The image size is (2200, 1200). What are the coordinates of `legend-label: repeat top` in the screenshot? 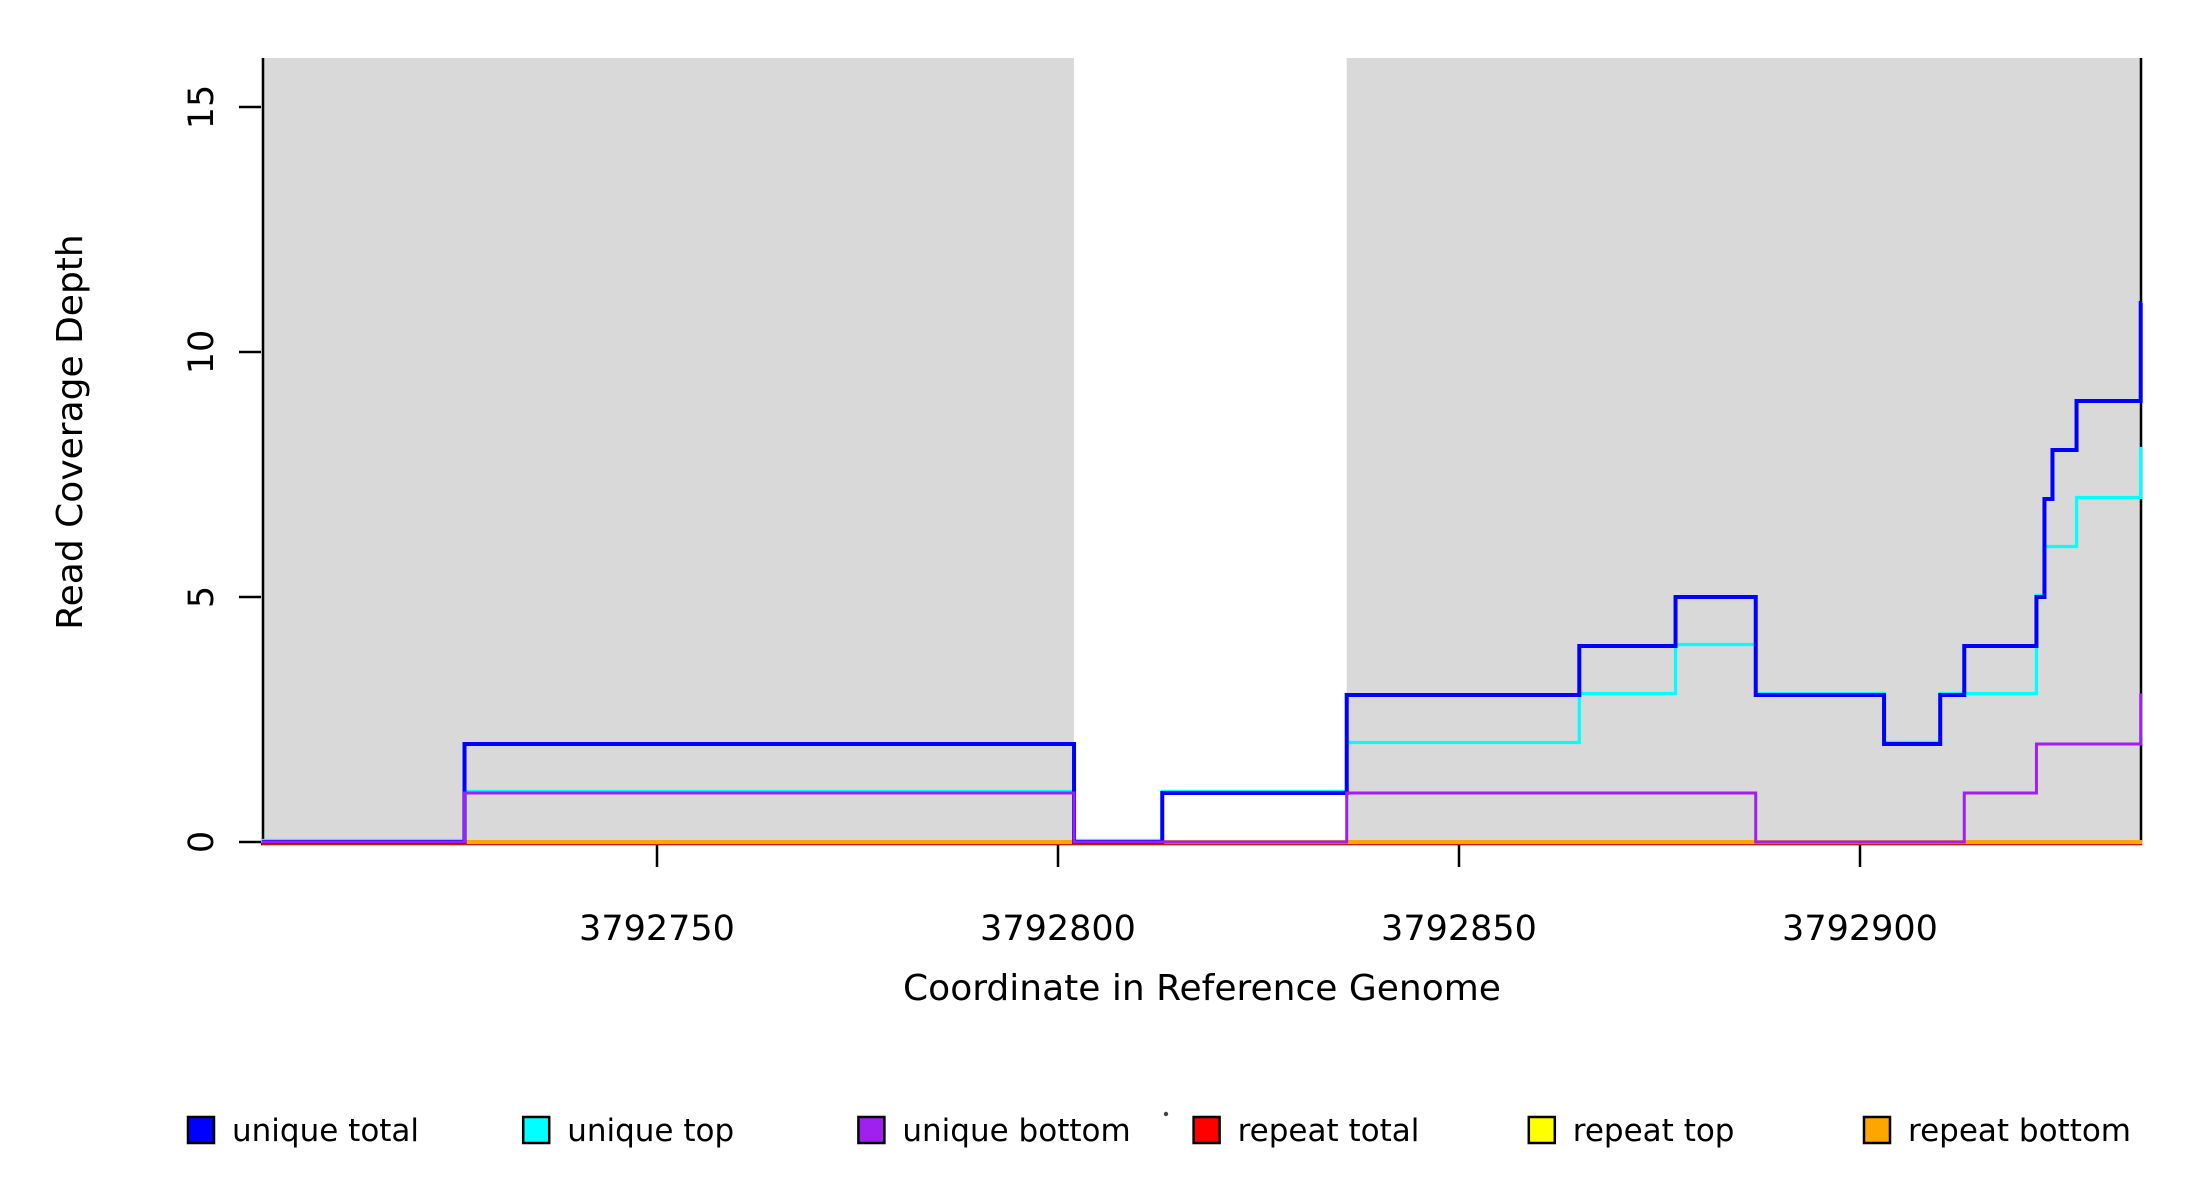 It's located at (1654, 1131).